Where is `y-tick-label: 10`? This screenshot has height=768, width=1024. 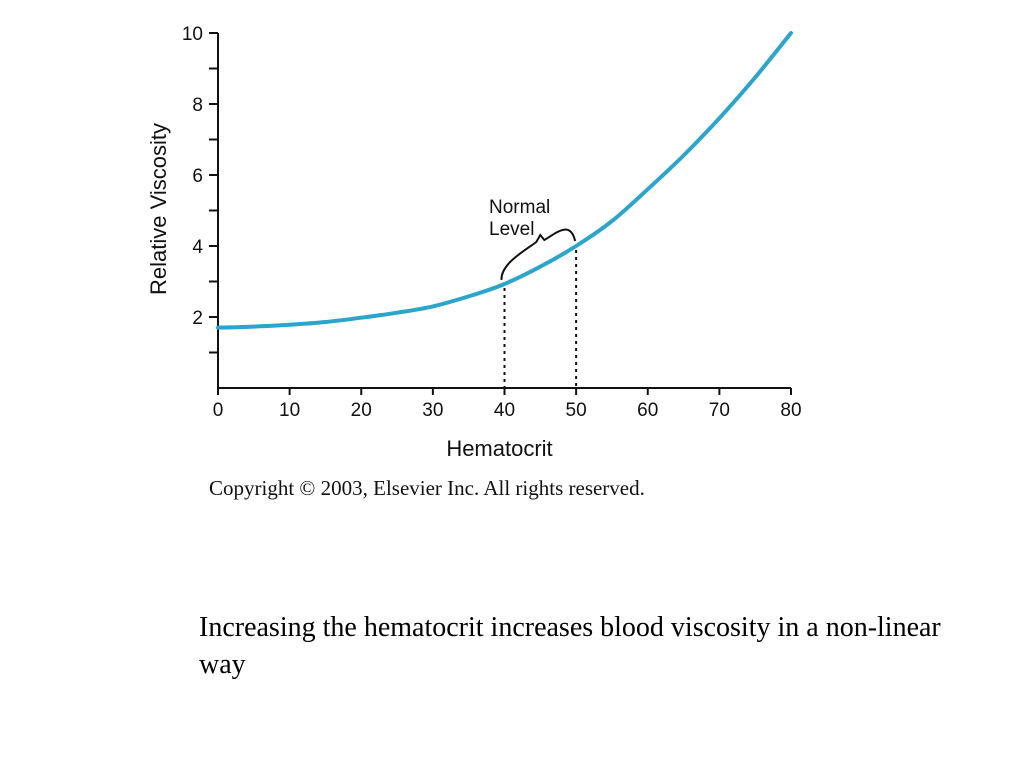 y-tick-label: 10 is located at coordinates (192, 34).